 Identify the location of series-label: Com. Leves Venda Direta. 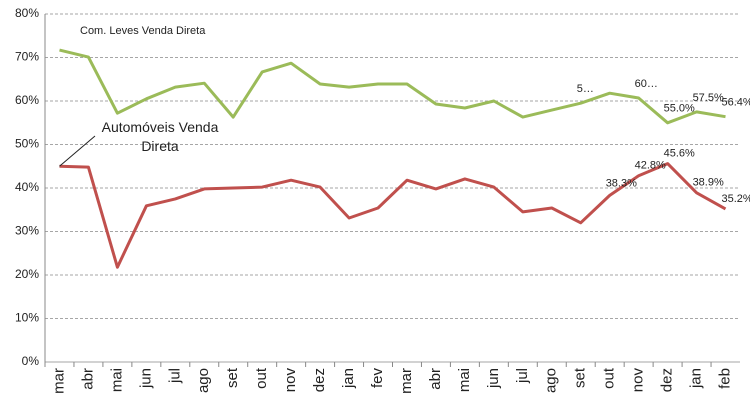
(143, 31).